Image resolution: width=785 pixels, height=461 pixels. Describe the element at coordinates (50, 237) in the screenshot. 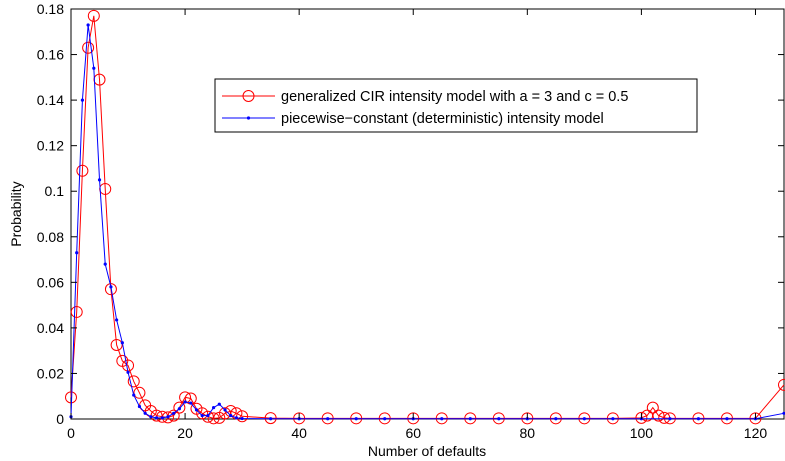

I see `y-tick-label: 0.08` at that location.